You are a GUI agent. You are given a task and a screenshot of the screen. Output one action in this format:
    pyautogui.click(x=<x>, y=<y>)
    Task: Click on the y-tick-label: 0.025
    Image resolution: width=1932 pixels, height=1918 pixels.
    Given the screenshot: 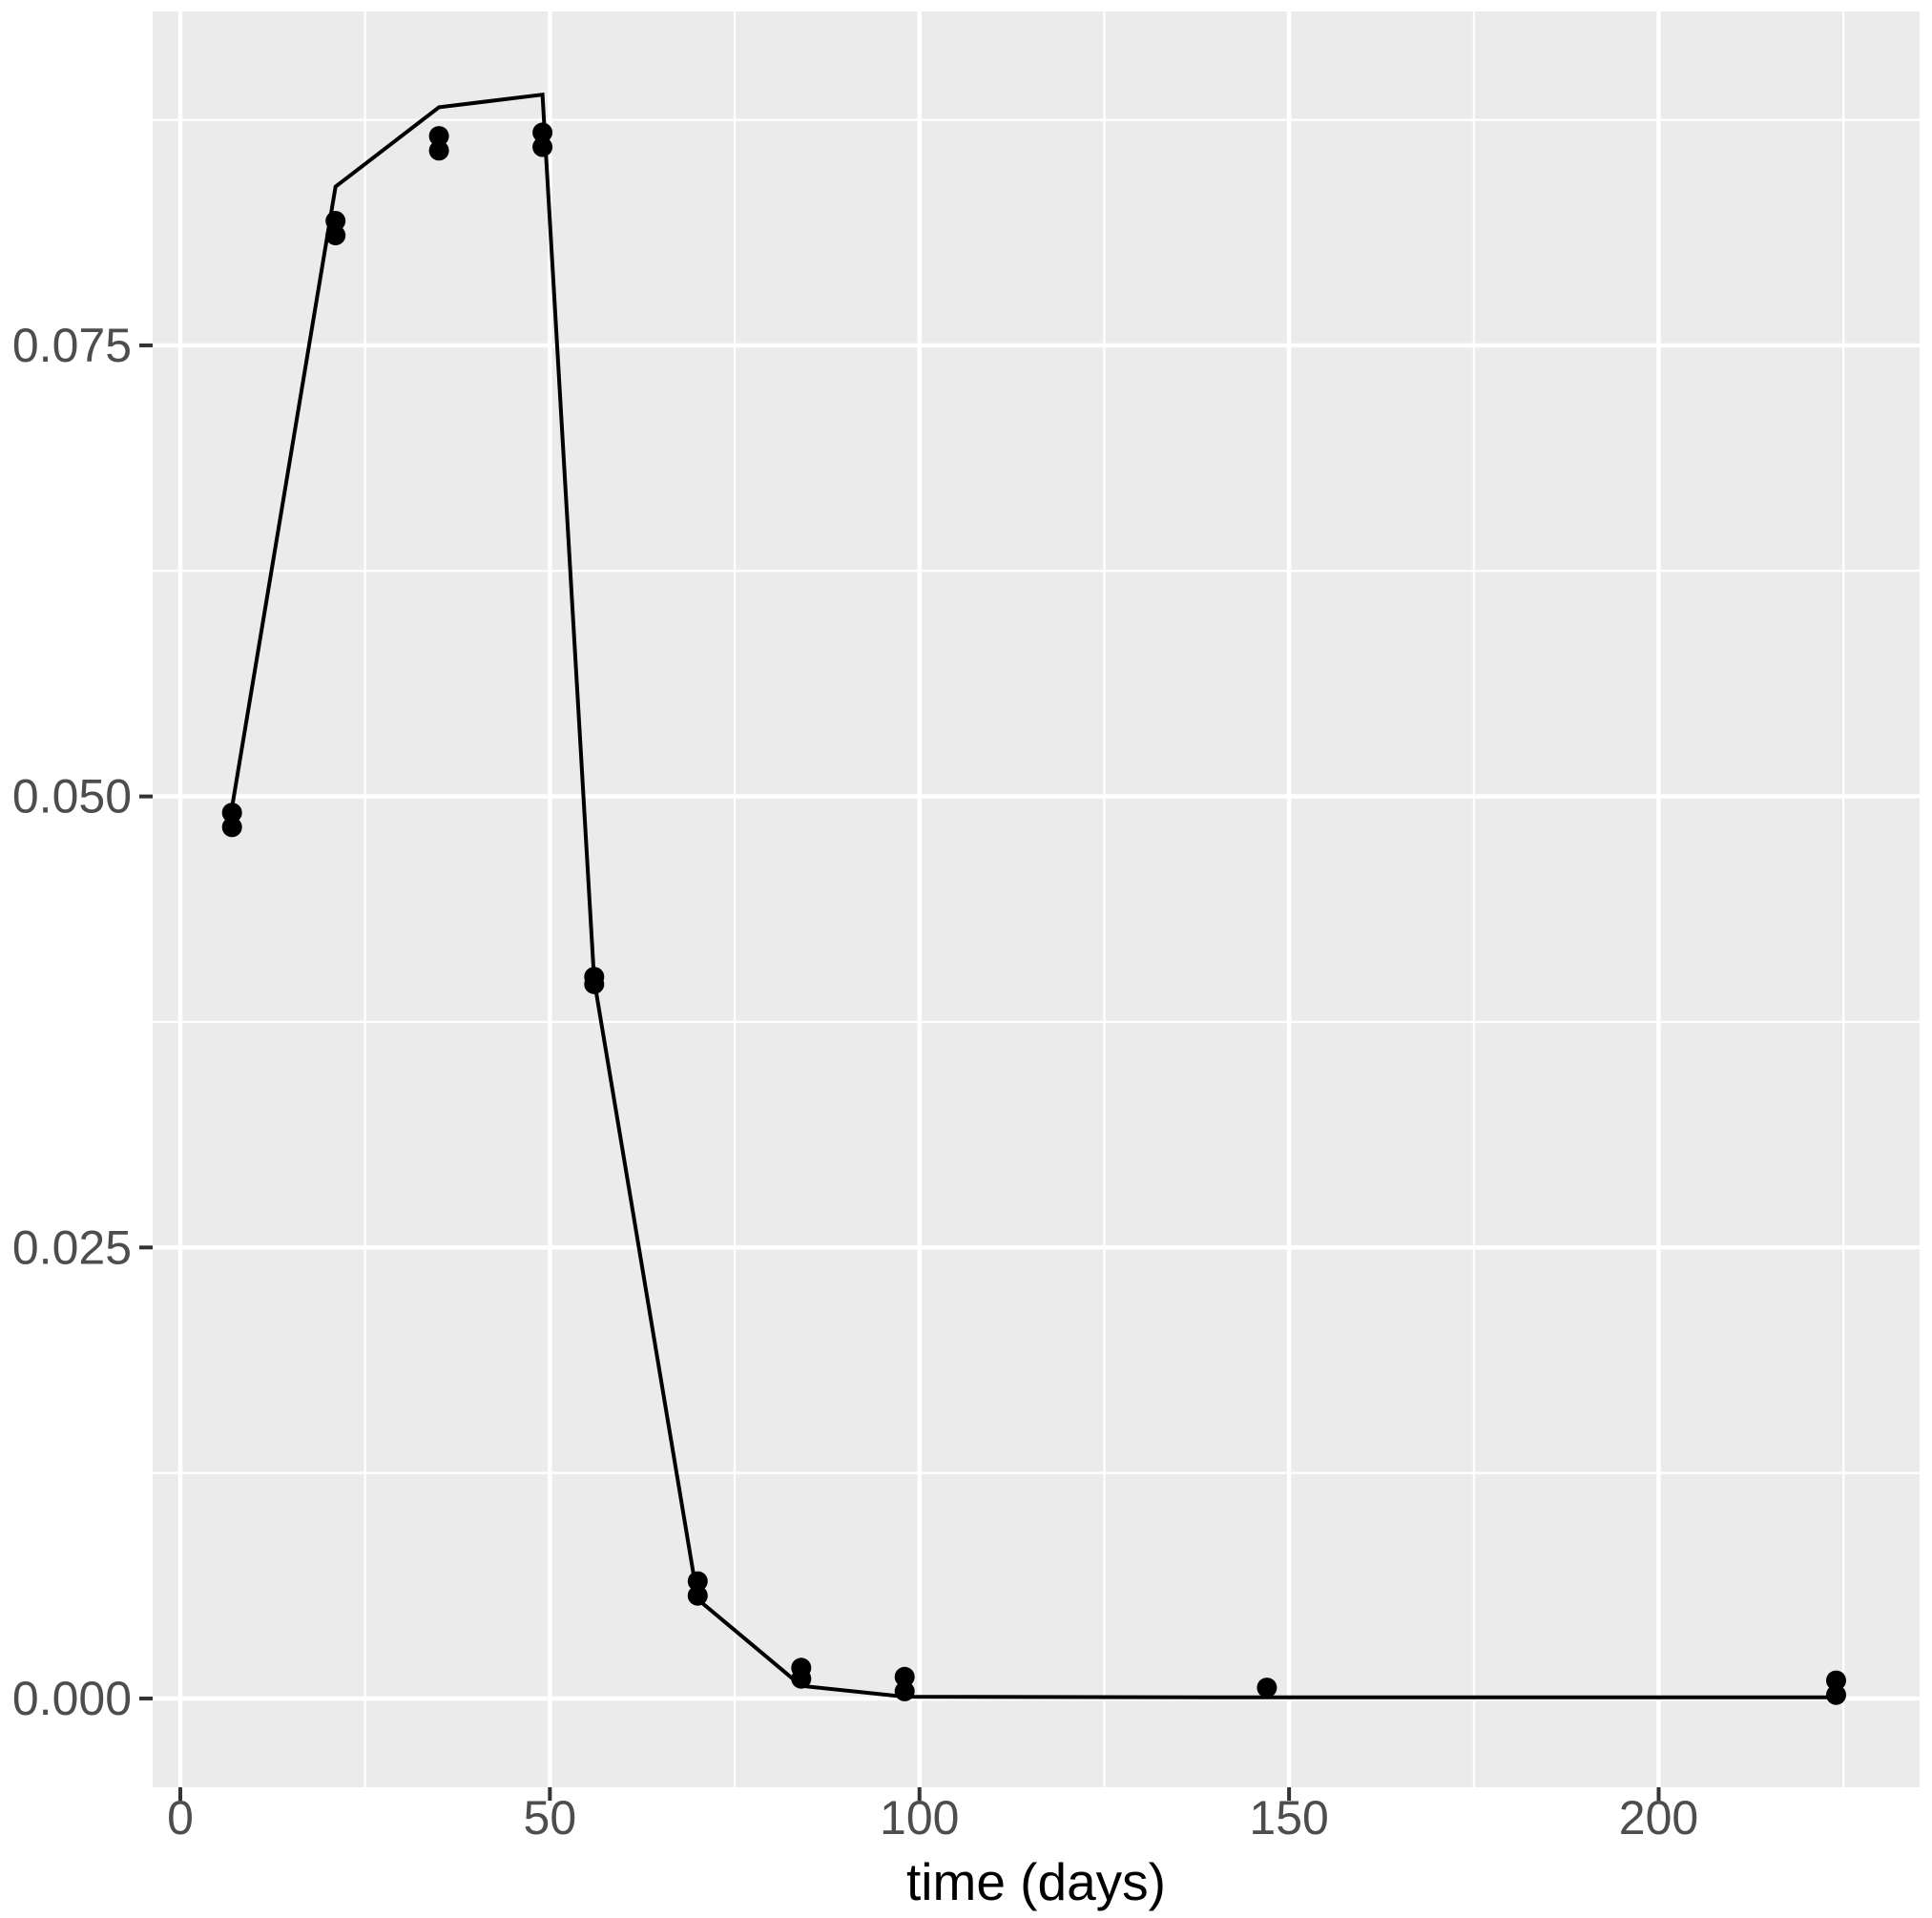 What is the action you would take?
    pyautogui.click(x=72, y=1247)
    